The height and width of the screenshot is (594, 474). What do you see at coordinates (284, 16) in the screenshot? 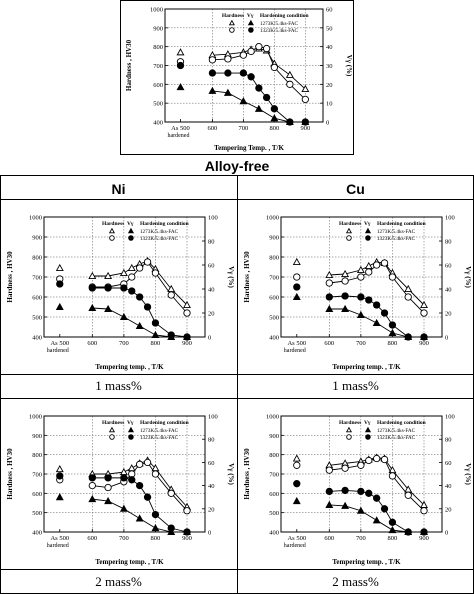
I see `alloy-free-legend-condition: Hardening condition` at bounding box center [284, 16].